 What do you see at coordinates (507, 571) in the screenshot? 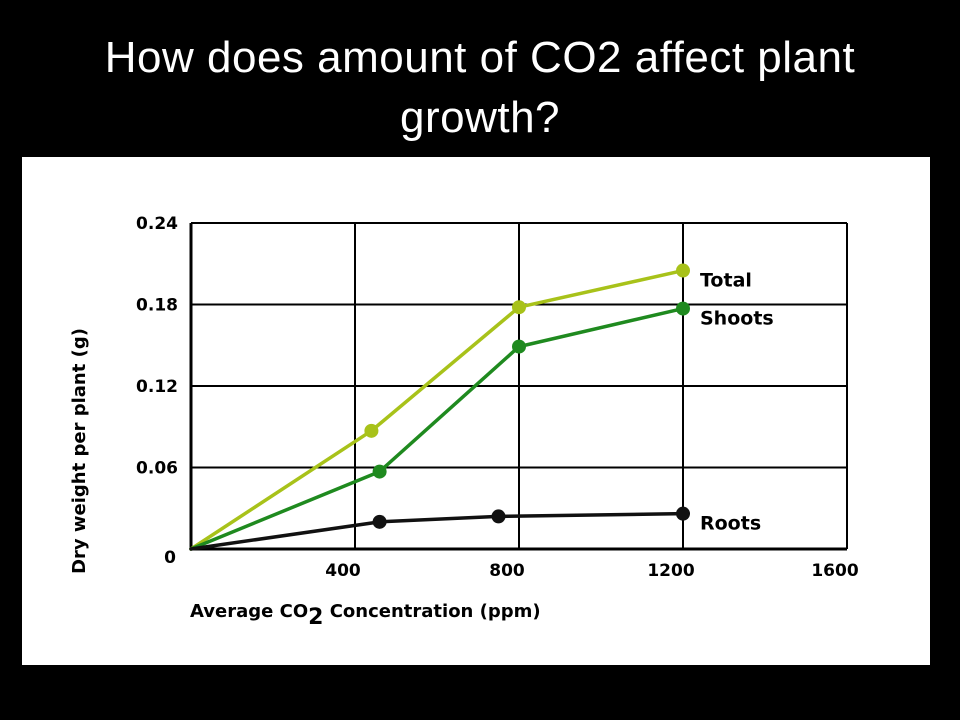
I see `x-tick-label: 800` at bounding box center [507, 571].